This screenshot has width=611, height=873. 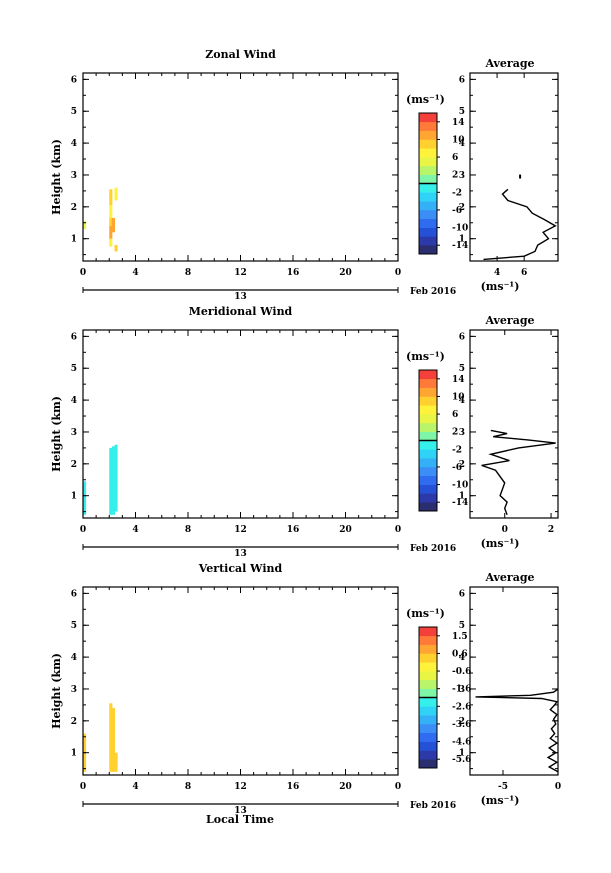 I want to click on colorbar-tick-label: -4.6, so click(x=461, y=743).